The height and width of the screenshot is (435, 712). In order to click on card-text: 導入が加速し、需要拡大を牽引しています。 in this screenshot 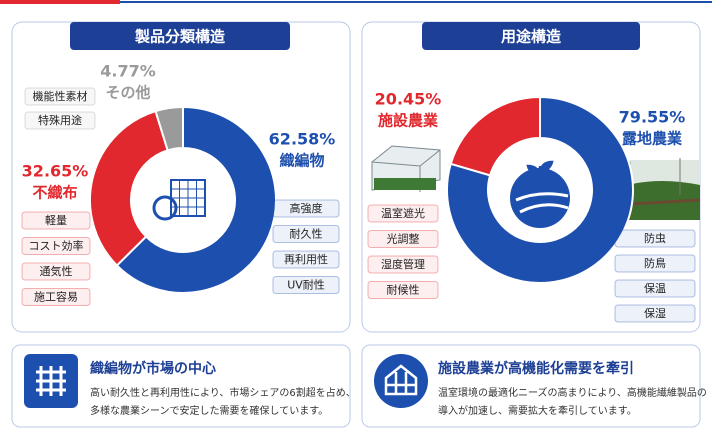, I will do `click(537, 410)`.